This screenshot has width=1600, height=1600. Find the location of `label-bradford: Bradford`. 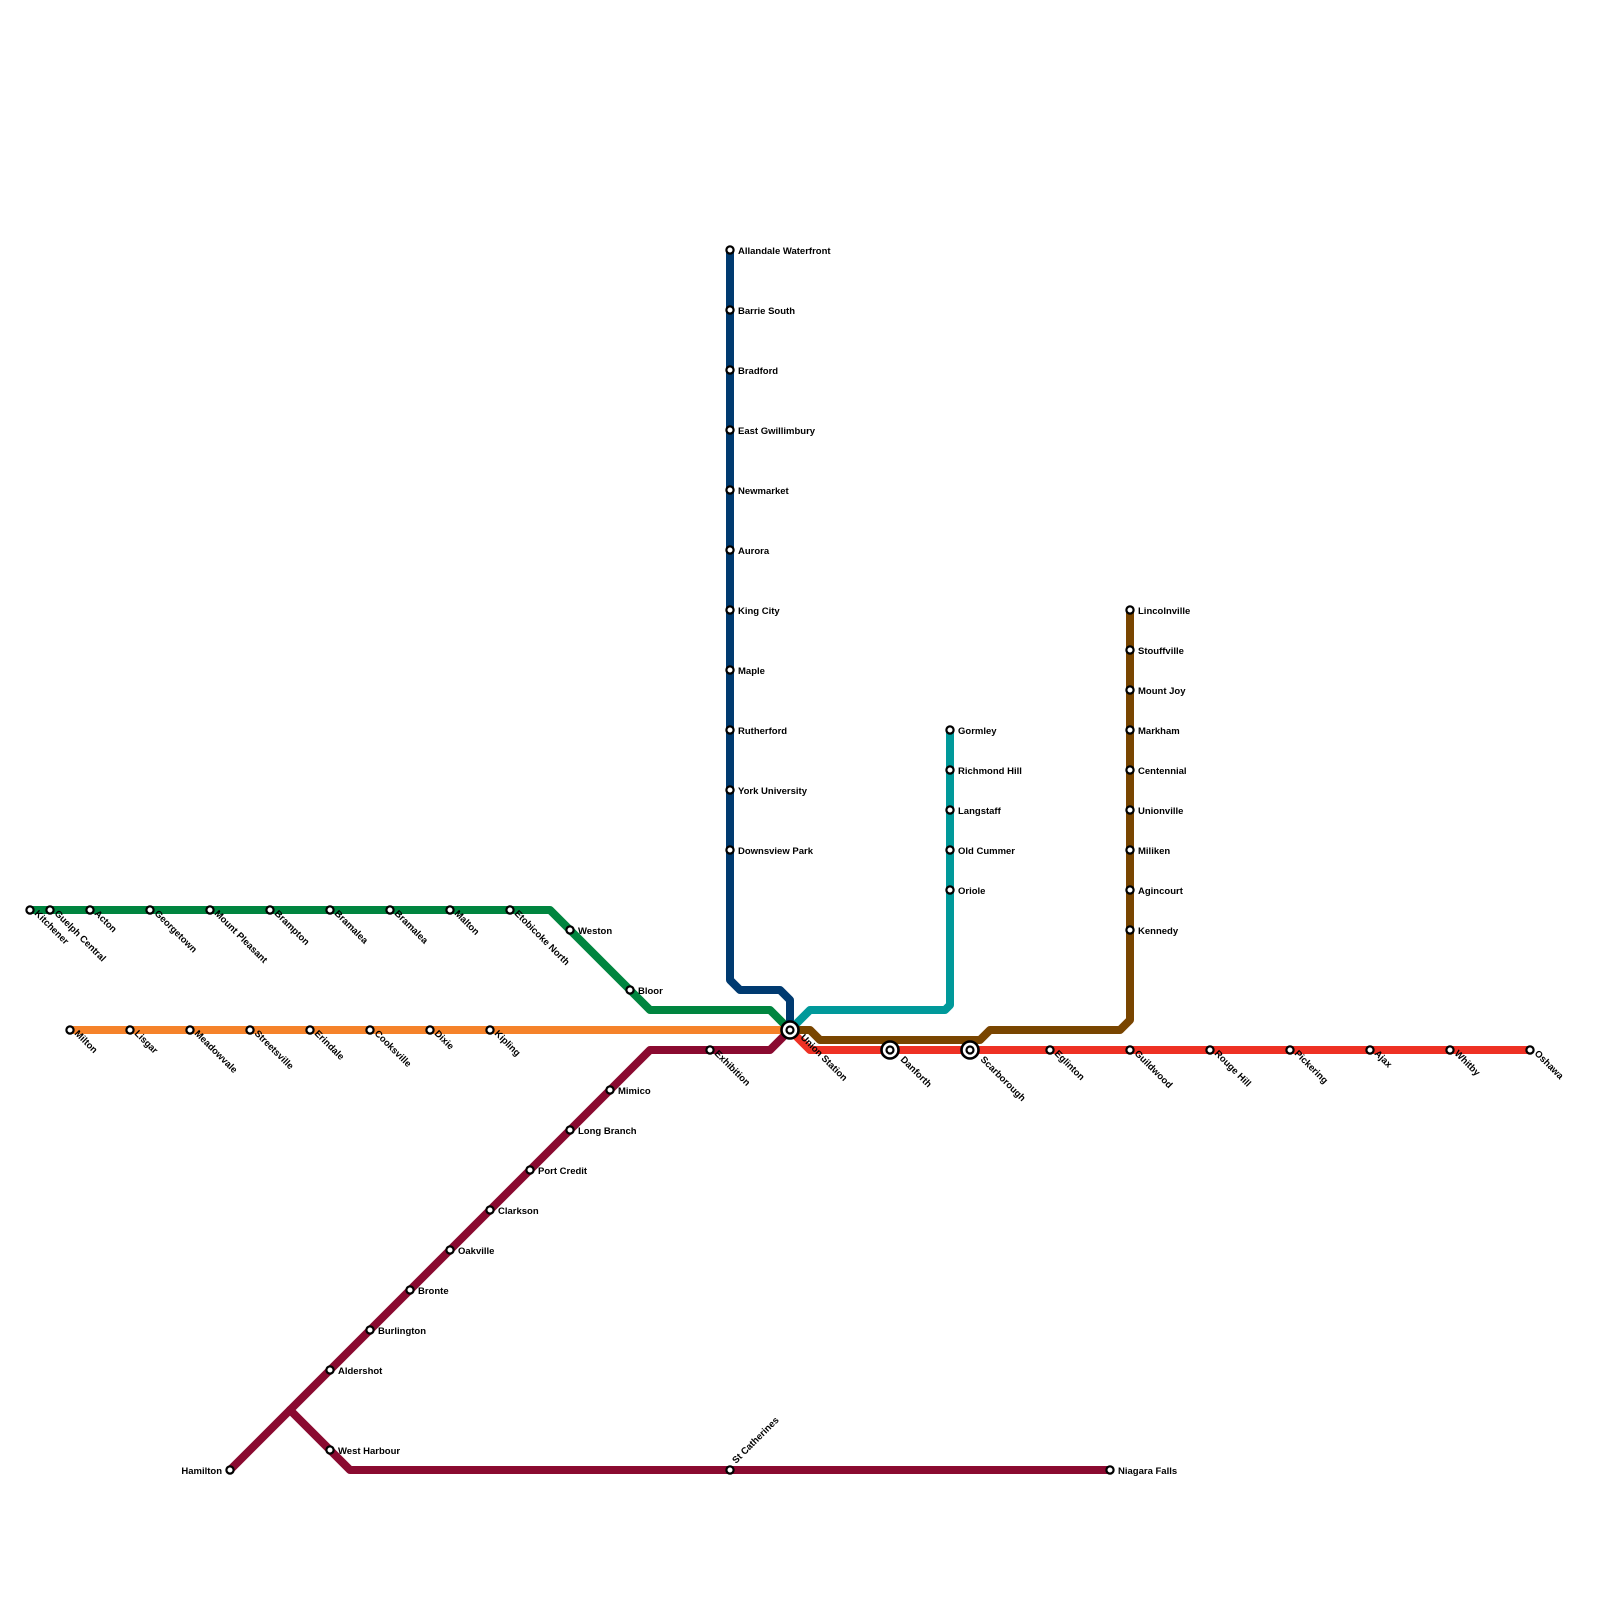

label-bradford: Bradford is located at coordinates (758, 371).